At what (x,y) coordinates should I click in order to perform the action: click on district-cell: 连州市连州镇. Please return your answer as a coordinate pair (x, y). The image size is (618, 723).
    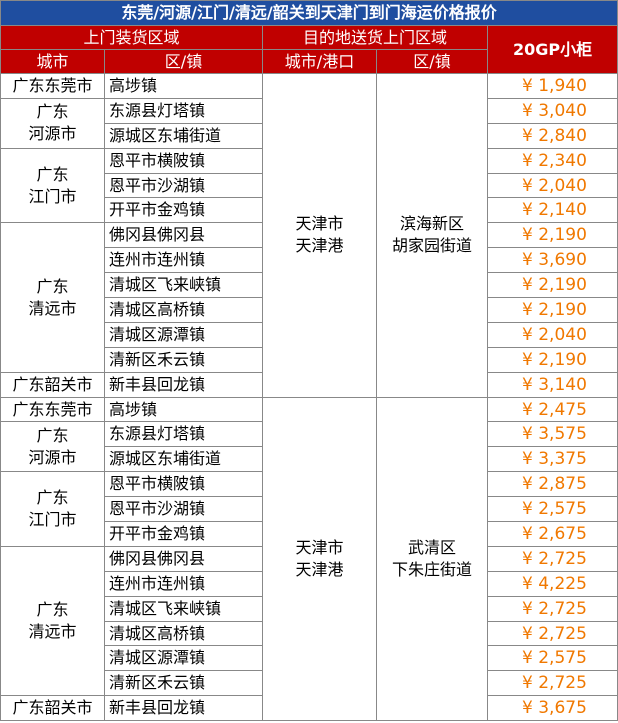
    Looking at the image, I should click on (183, 583).